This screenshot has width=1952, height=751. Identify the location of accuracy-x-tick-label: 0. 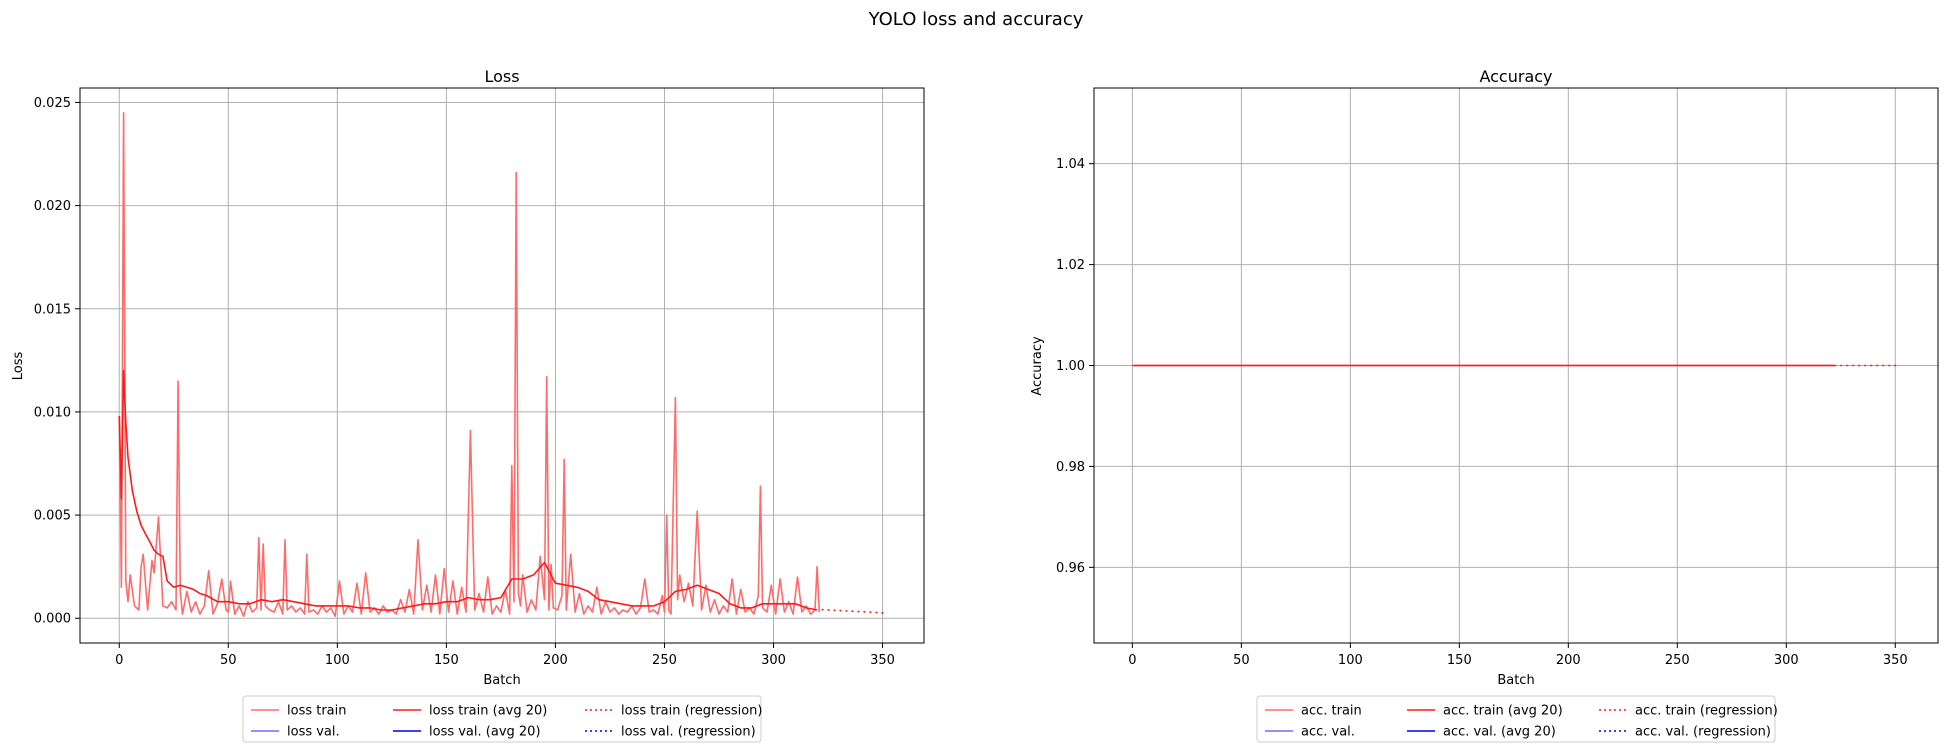
(1132, 660).